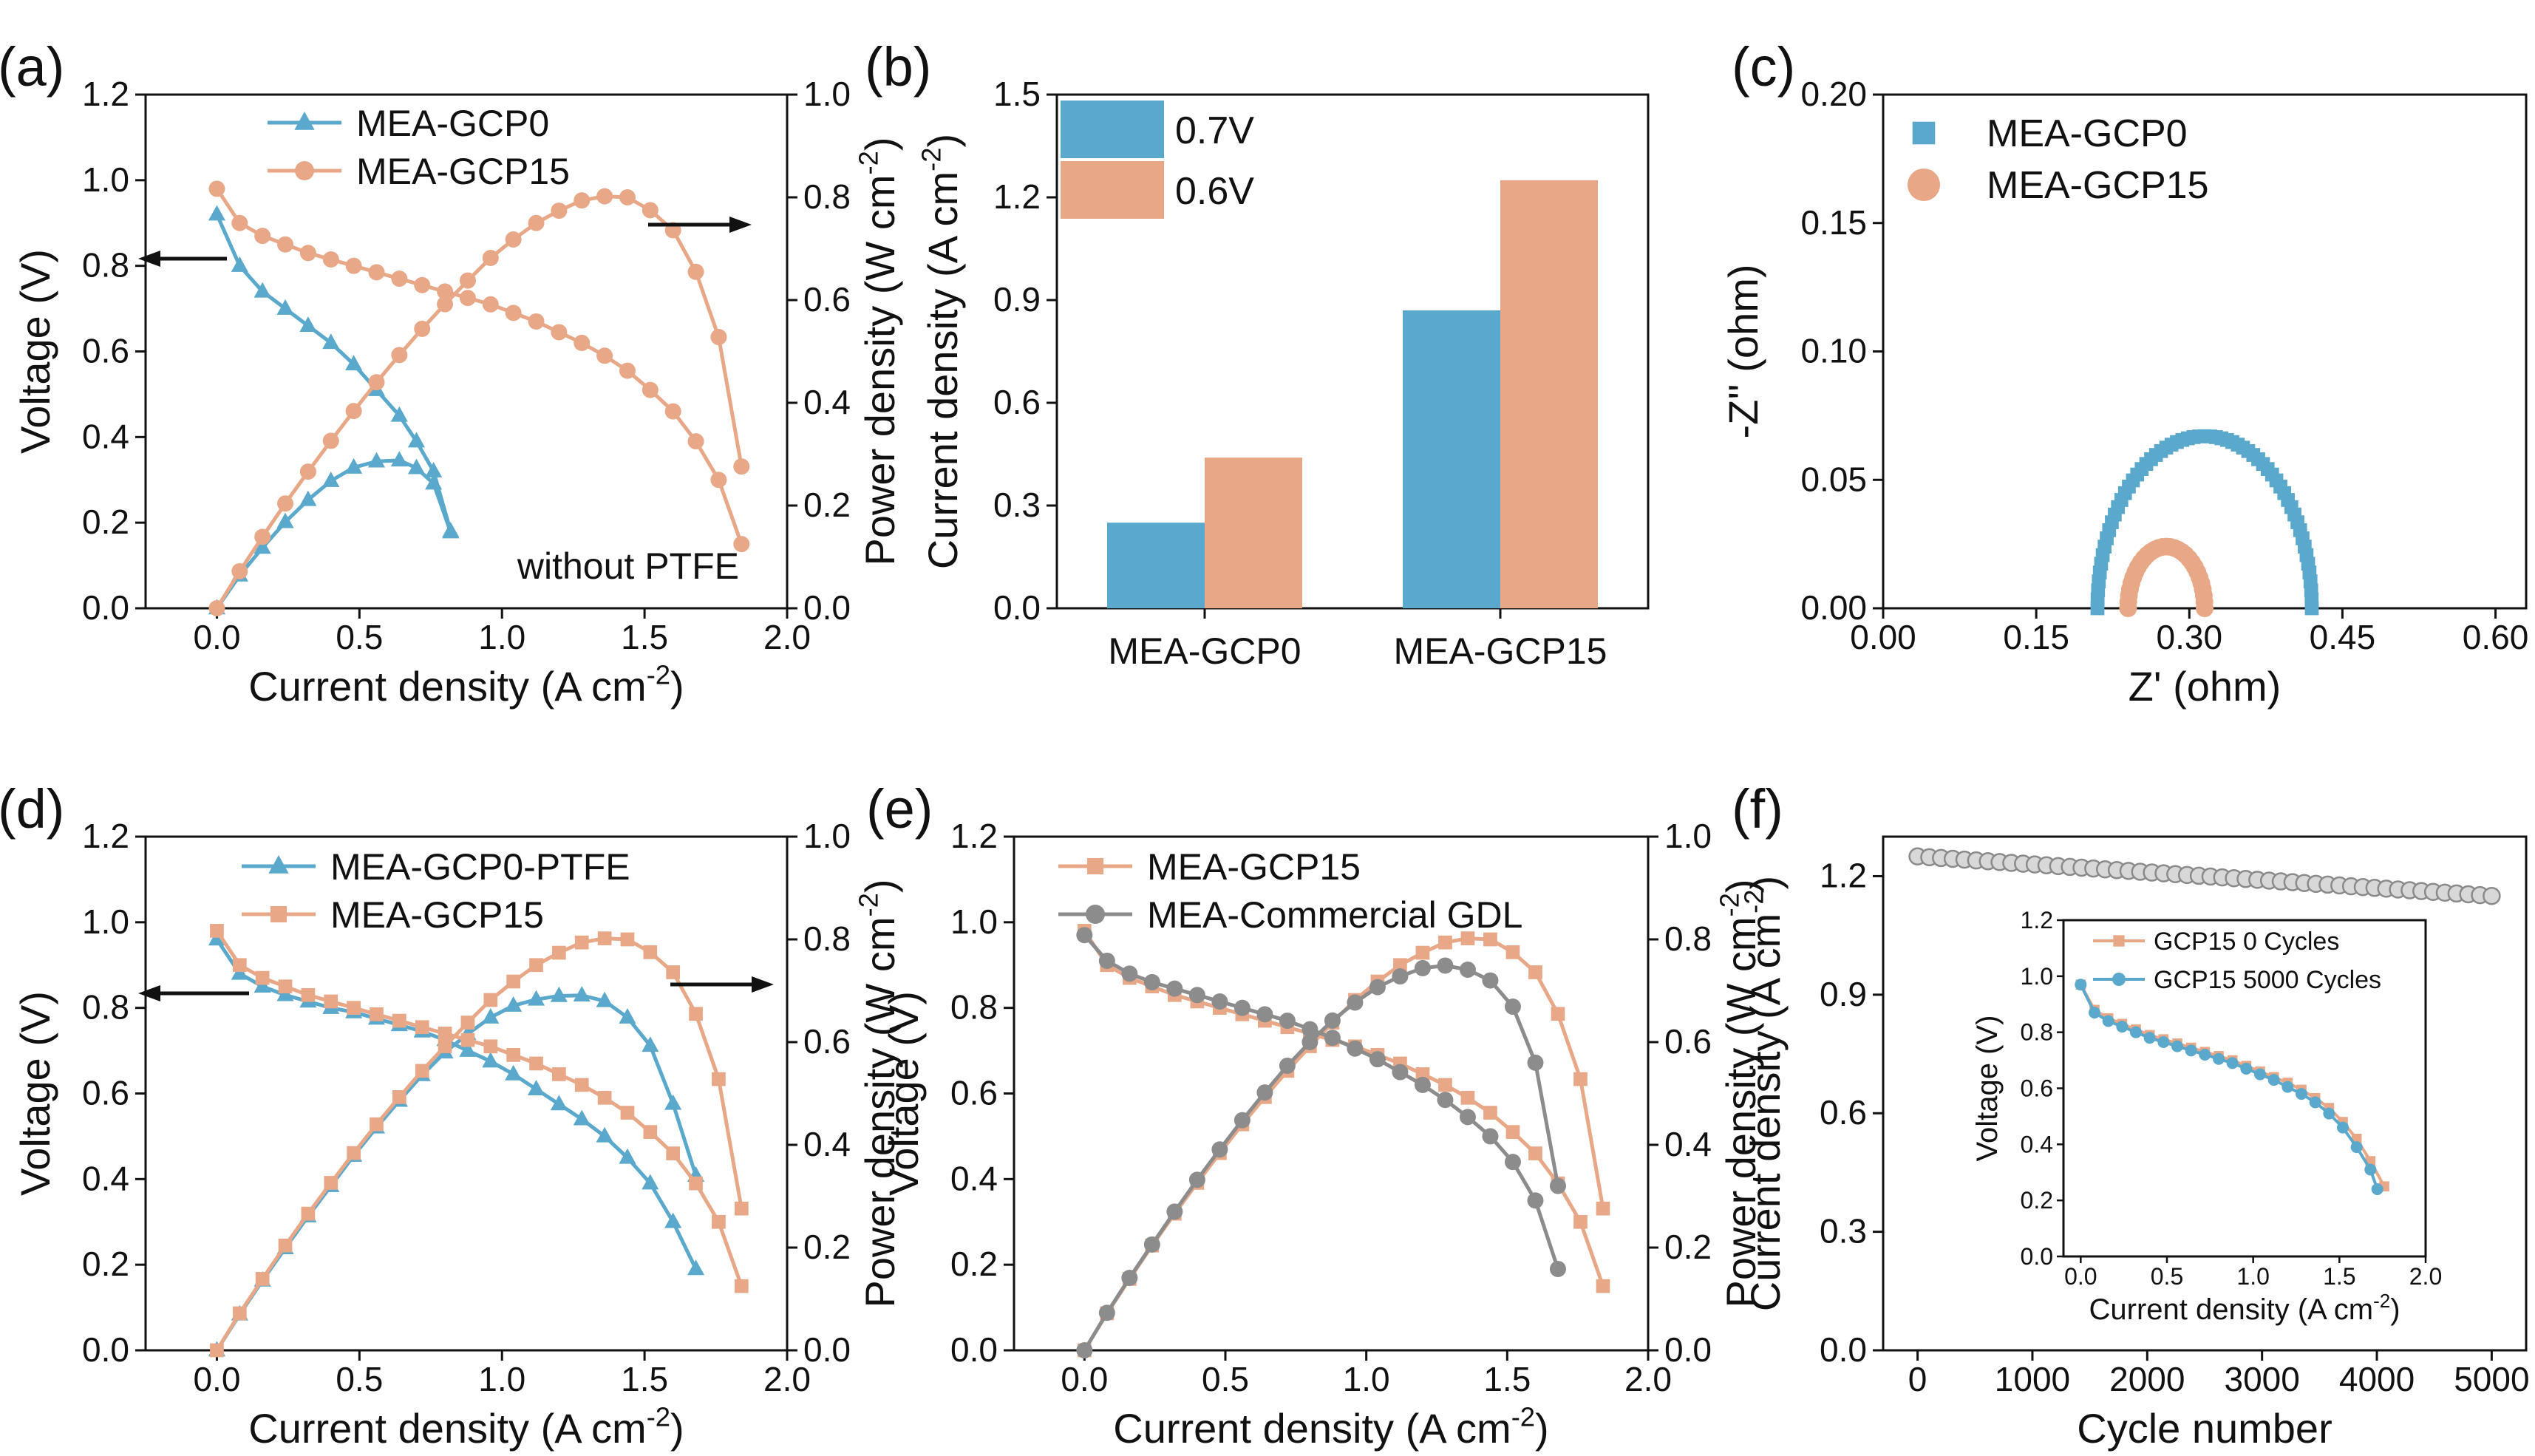  Describe the element at coordinates (216, 637) in the screenshot. I see `x-axis-xtick-label: 0.0` at that location.